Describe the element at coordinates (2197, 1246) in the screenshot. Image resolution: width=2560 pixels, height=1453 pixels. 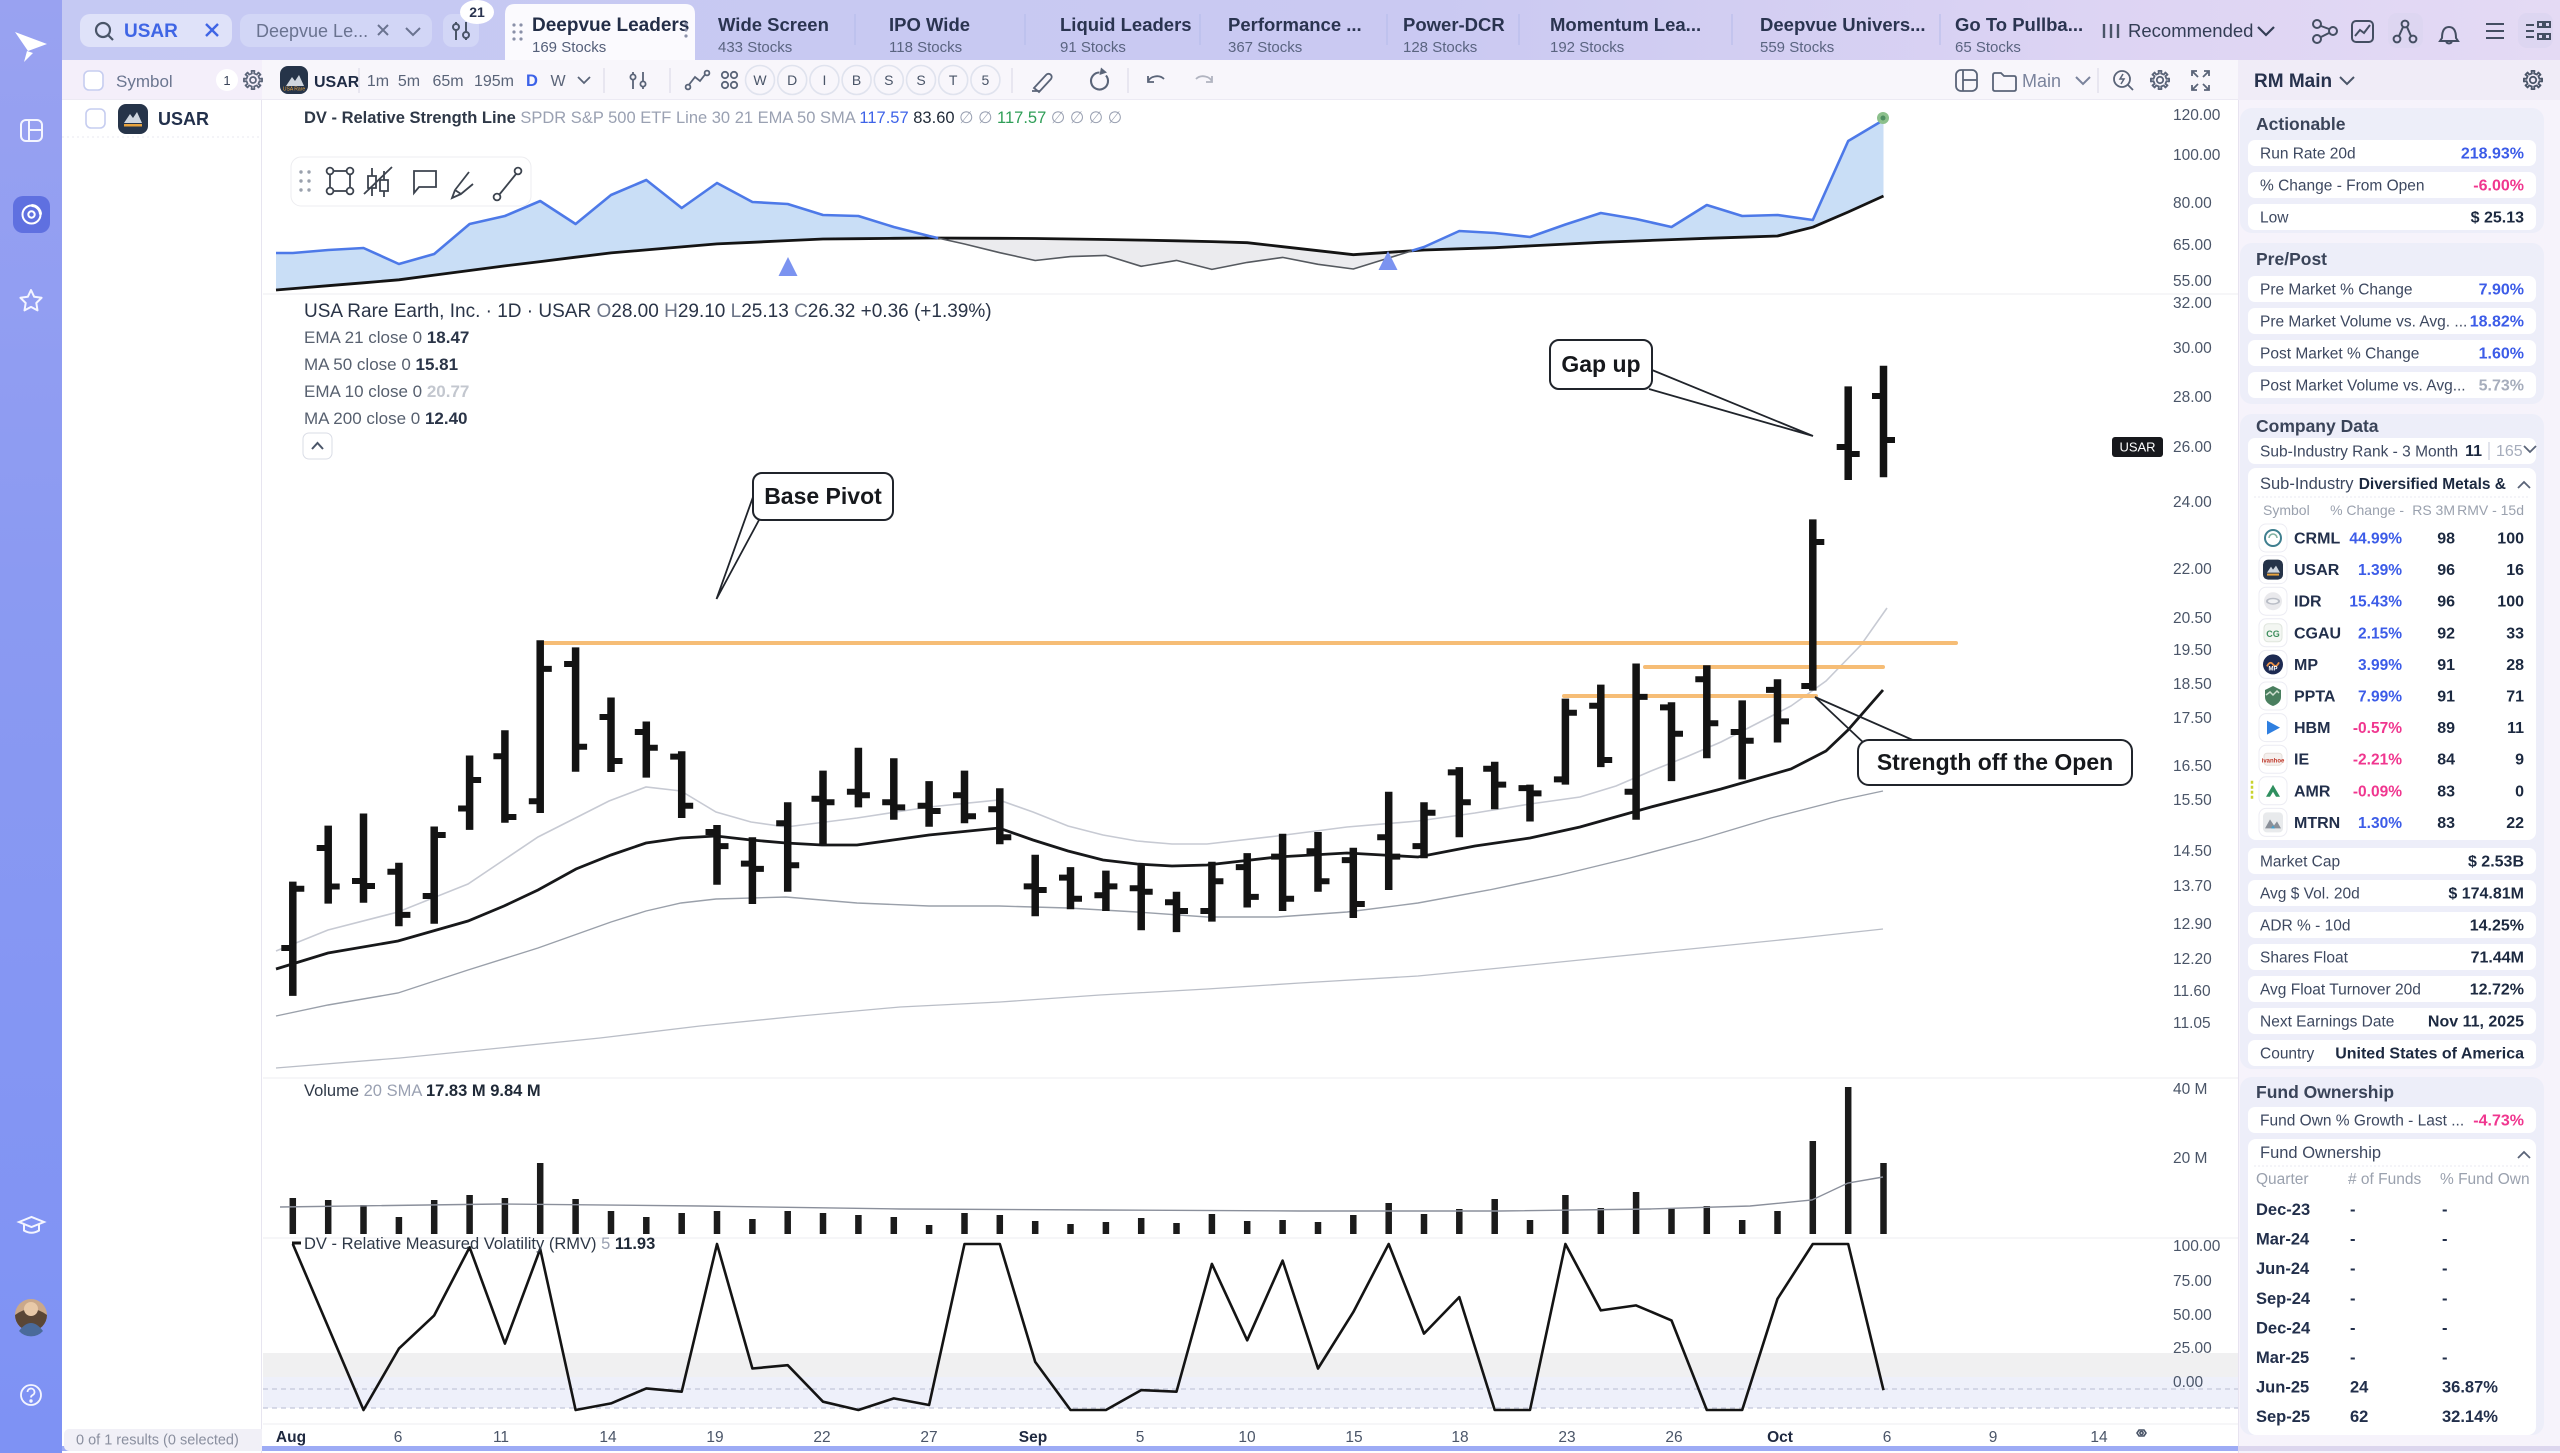
I see `svg-text: 100.00` at that location.